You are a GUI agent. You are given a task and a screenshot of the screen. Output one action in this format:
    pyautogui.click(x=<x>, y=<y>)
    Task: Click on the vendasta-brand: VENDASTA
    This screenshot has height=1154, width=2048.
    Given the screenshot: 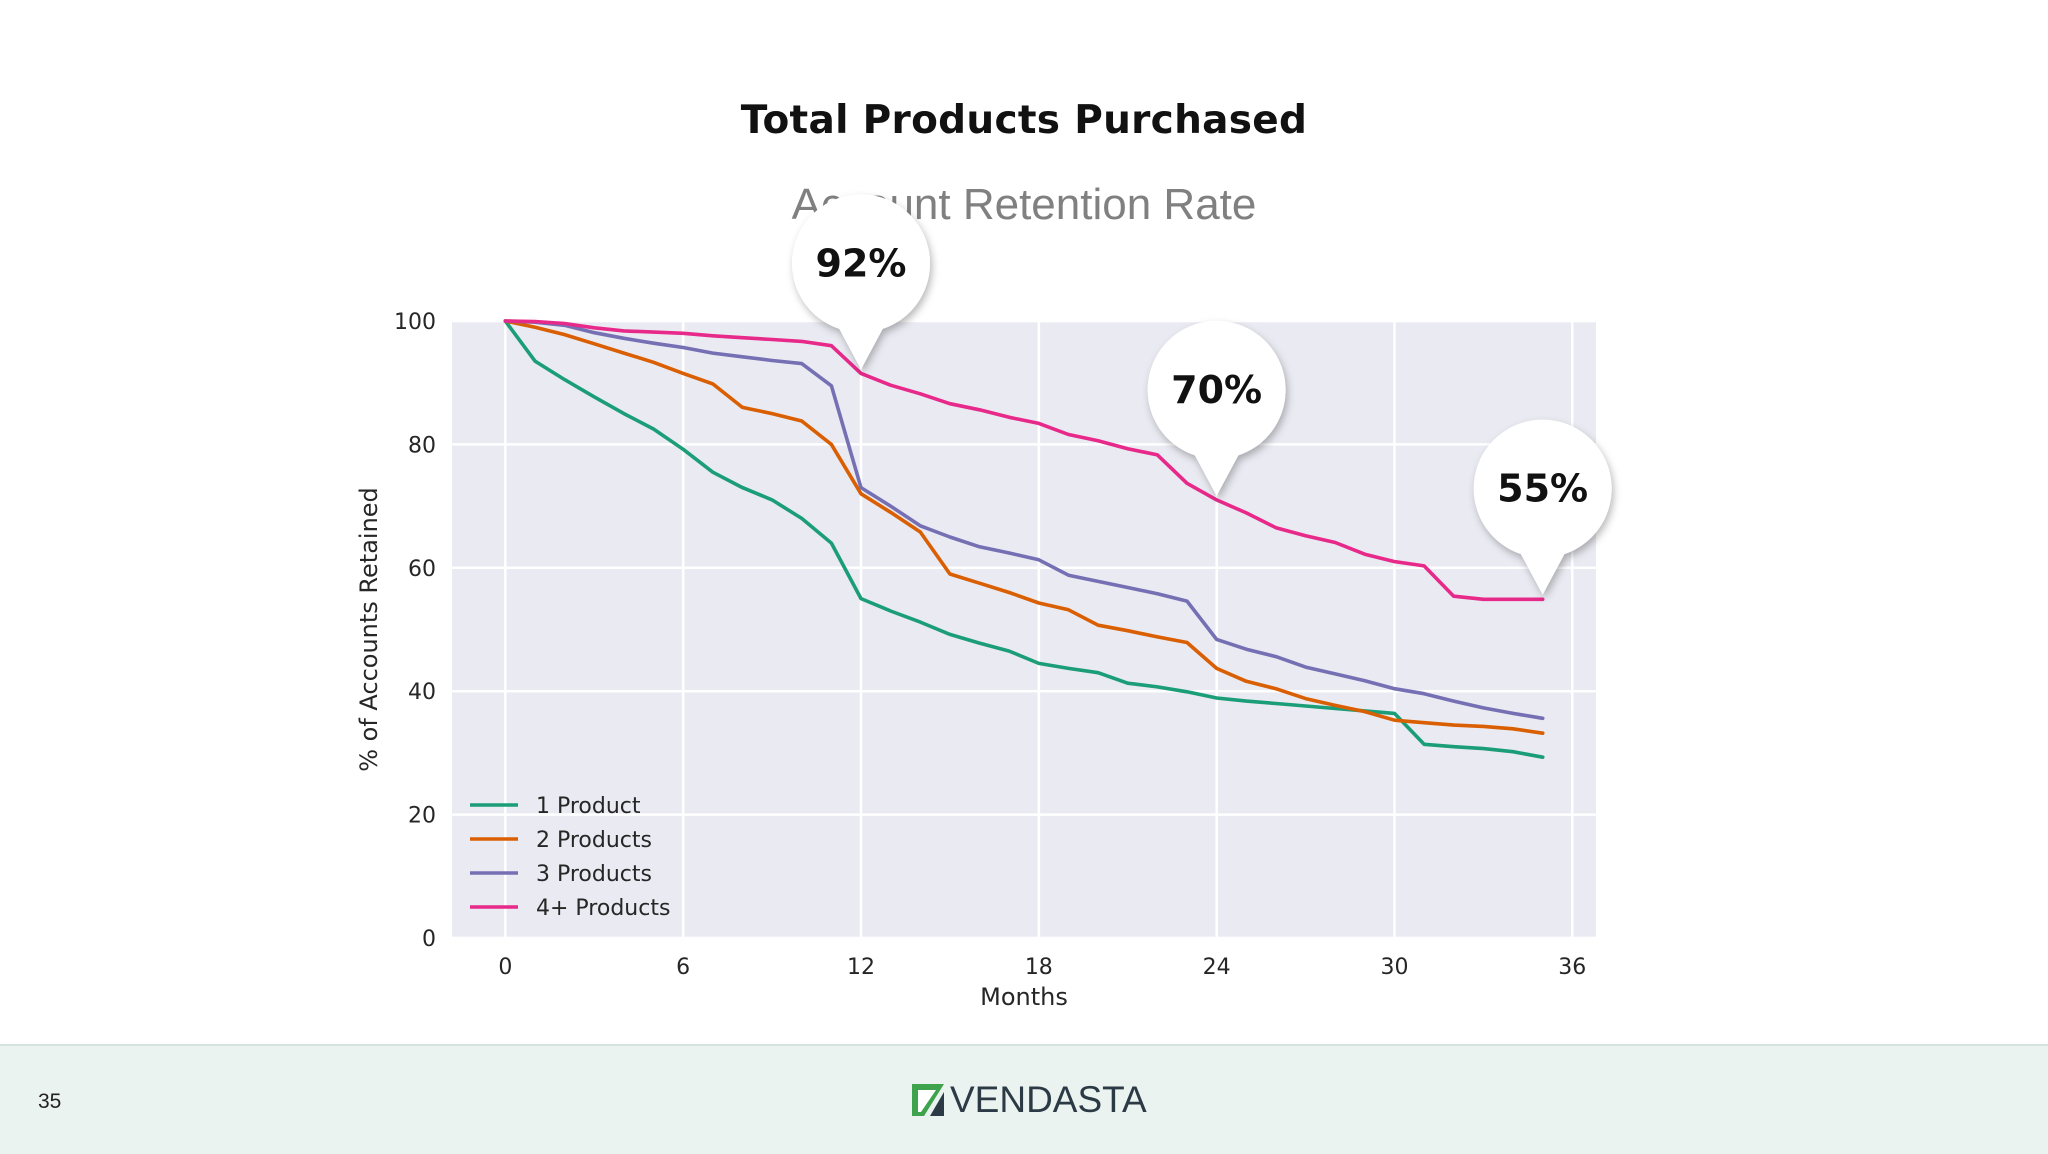 What is the action you would take?
    pyautogui.click(x=1028, y=1099)
    